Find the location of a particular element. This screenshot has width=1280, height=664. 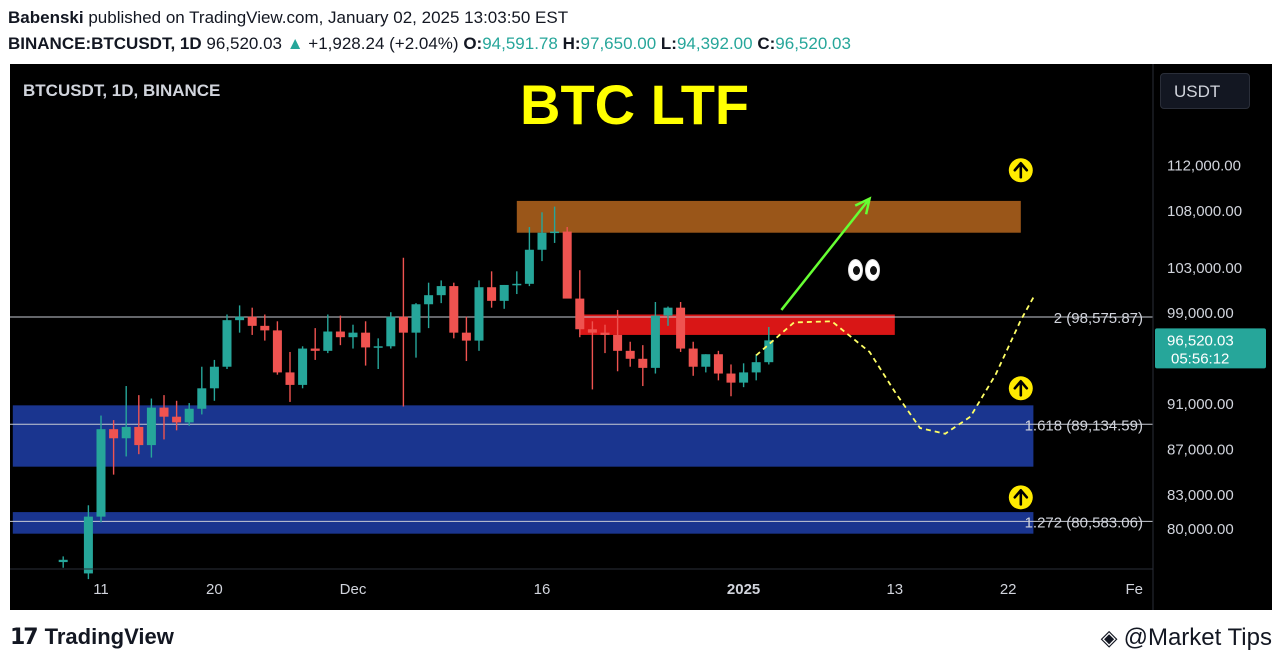

watermark-text: @Market Tips is located at coordinates (1197, 637).